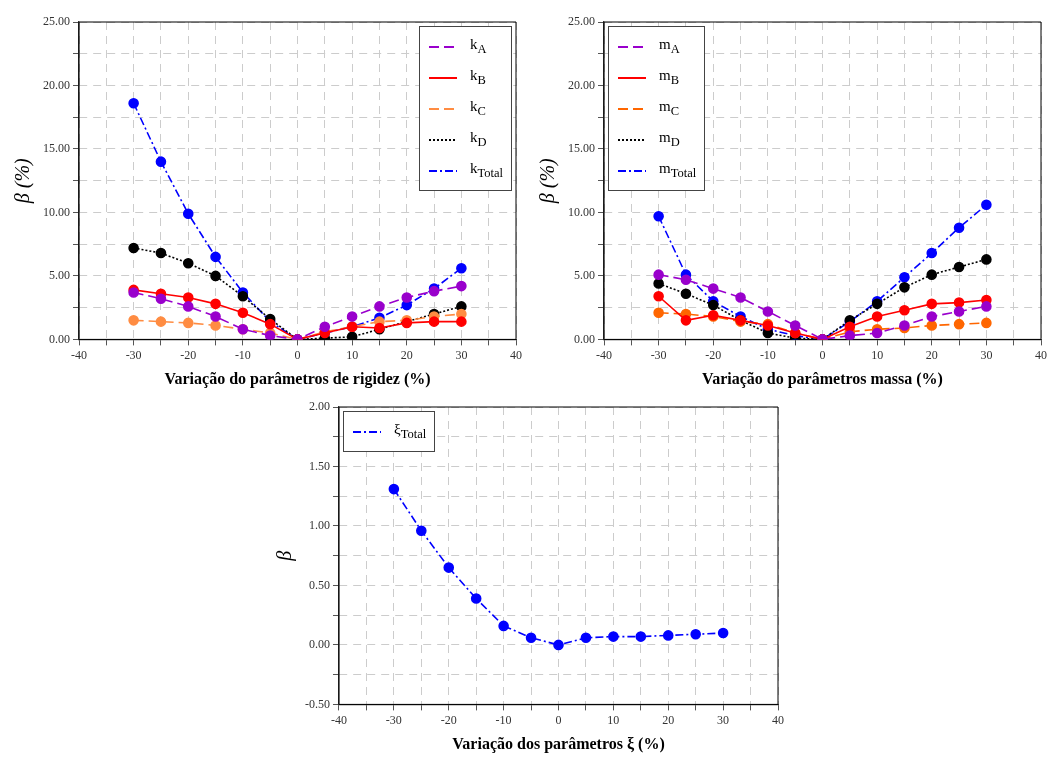 Image resolution: width=1059 pixels, height=765 pixels. I want to click on y-tick-label: 0.50, so click(319, 584).